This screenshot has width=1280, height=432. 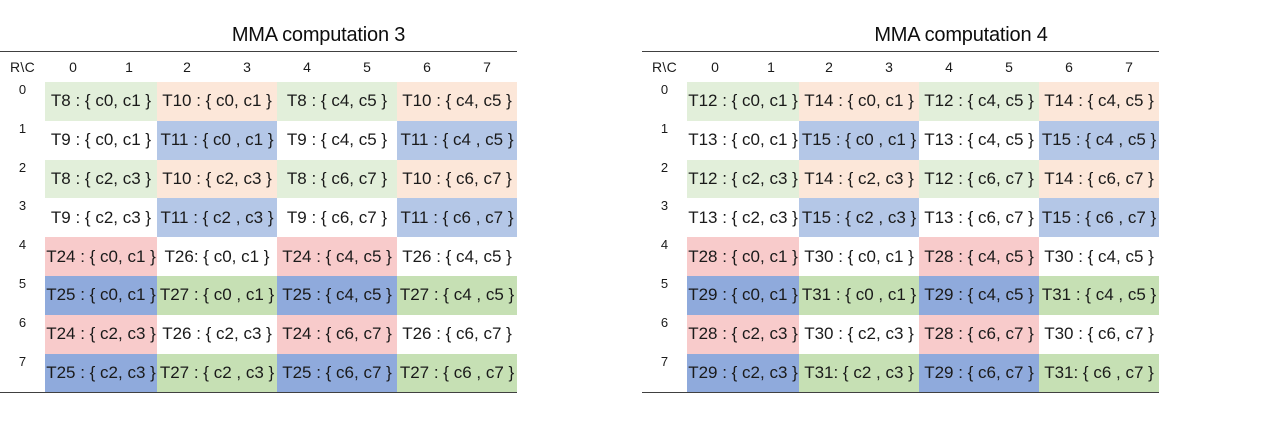 What do you see at coordinates (743, 101) in the screenshot?
I see `table-cell-r0-c0: T12 : { c0, c1 }` at bounding box center [743, 101].